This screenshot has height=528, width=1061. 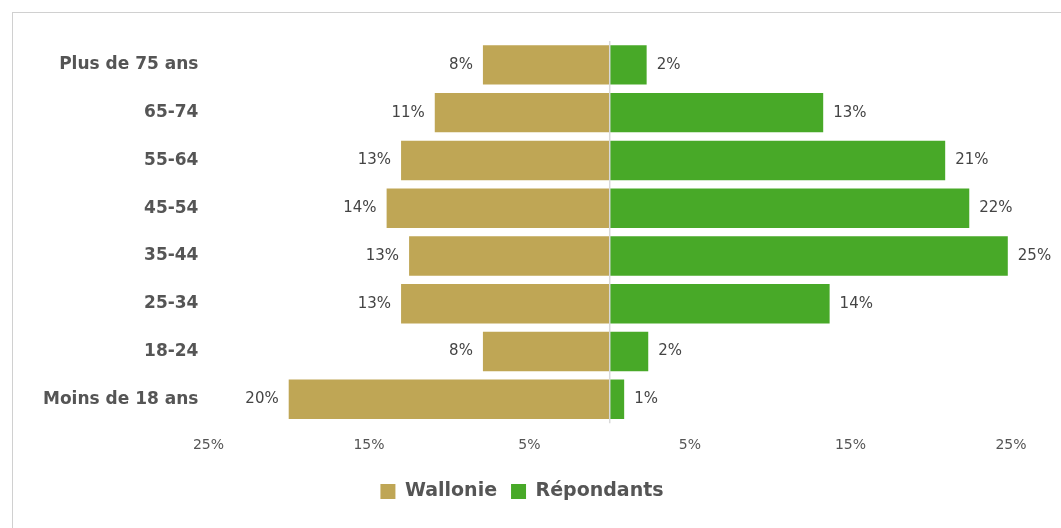 I want to click on data-label: 25%, so click(x=1034, y=254).